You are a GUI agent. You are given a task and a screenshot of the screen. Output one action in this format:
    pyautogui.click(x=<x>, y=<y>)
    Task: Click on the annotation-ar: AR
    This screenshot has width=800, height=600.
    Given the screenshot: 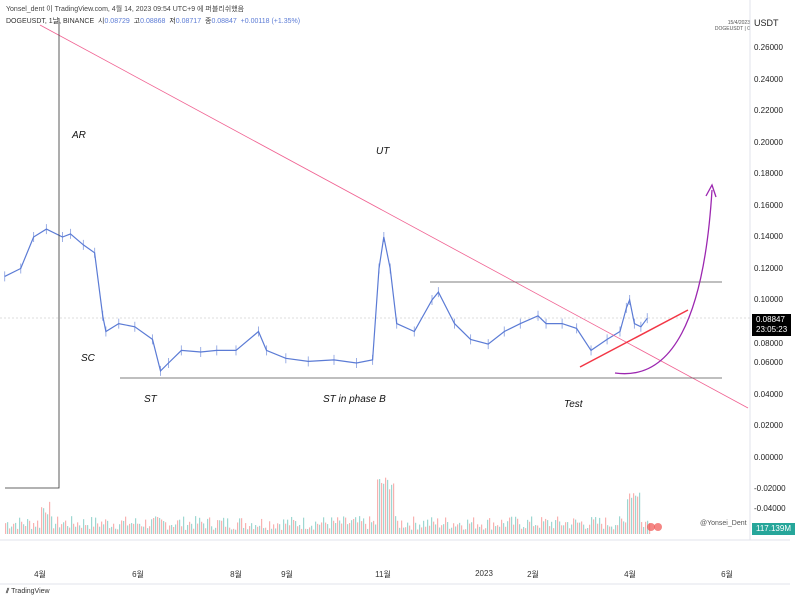 What is the action you would take?
    pyautogui.click(x=79, y=135)
    